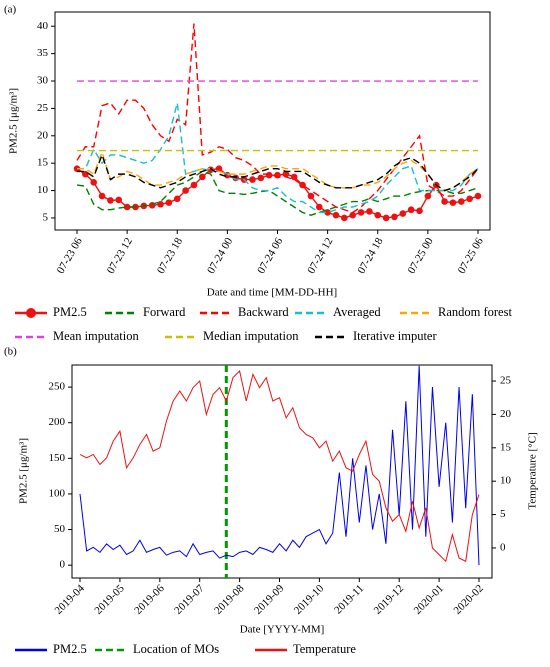 The width and height of the screenshot is (550, 667). What do you see at coordinates (10, 10) in the screenshot?
I see `panel-label: (a)` at bounding box center [10, 10].